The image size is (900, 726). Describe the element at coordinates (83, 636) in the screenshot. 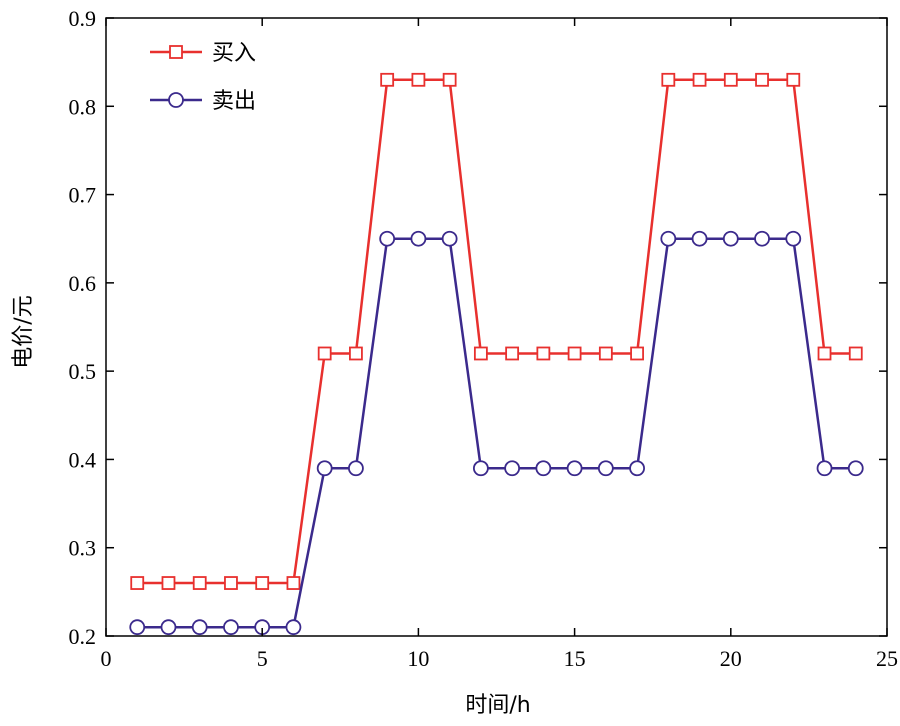

I see `y-tick-label: 0.2` at that location.